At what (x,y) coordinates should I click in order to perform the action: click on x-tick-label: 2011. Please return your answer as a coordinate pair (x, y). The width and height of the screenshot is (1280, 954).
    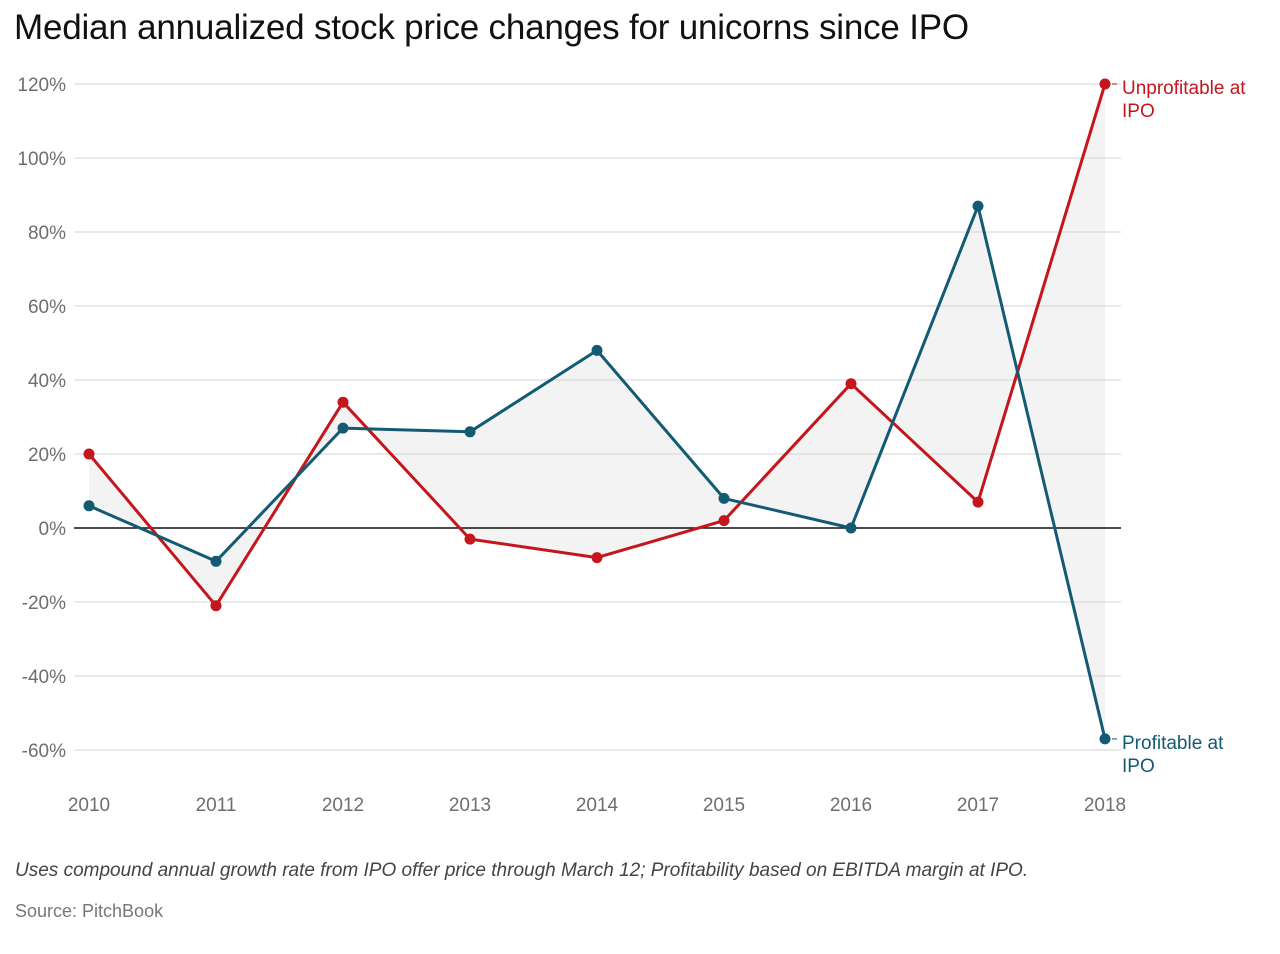
    Looking at the image, I should click on (216, 805).